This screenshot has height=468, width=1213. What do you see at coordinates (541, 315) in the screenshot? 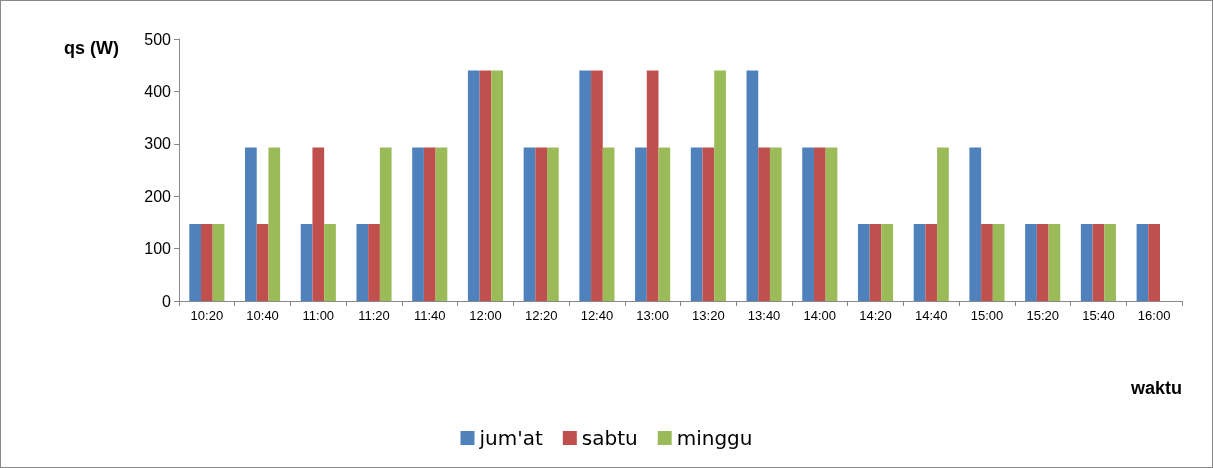
I see `x-tick-label: 12:20` at bounding box center [541, 315].